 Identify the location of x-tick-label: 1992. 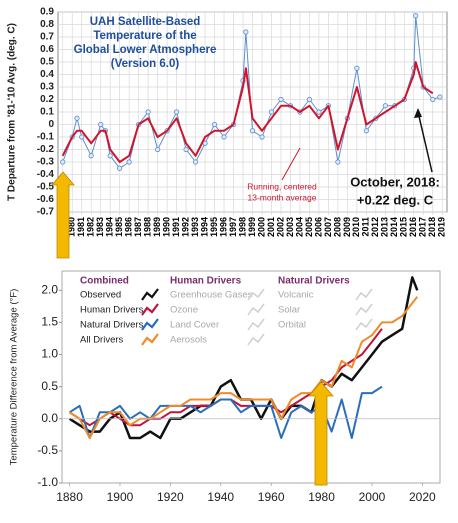
(185, 227).